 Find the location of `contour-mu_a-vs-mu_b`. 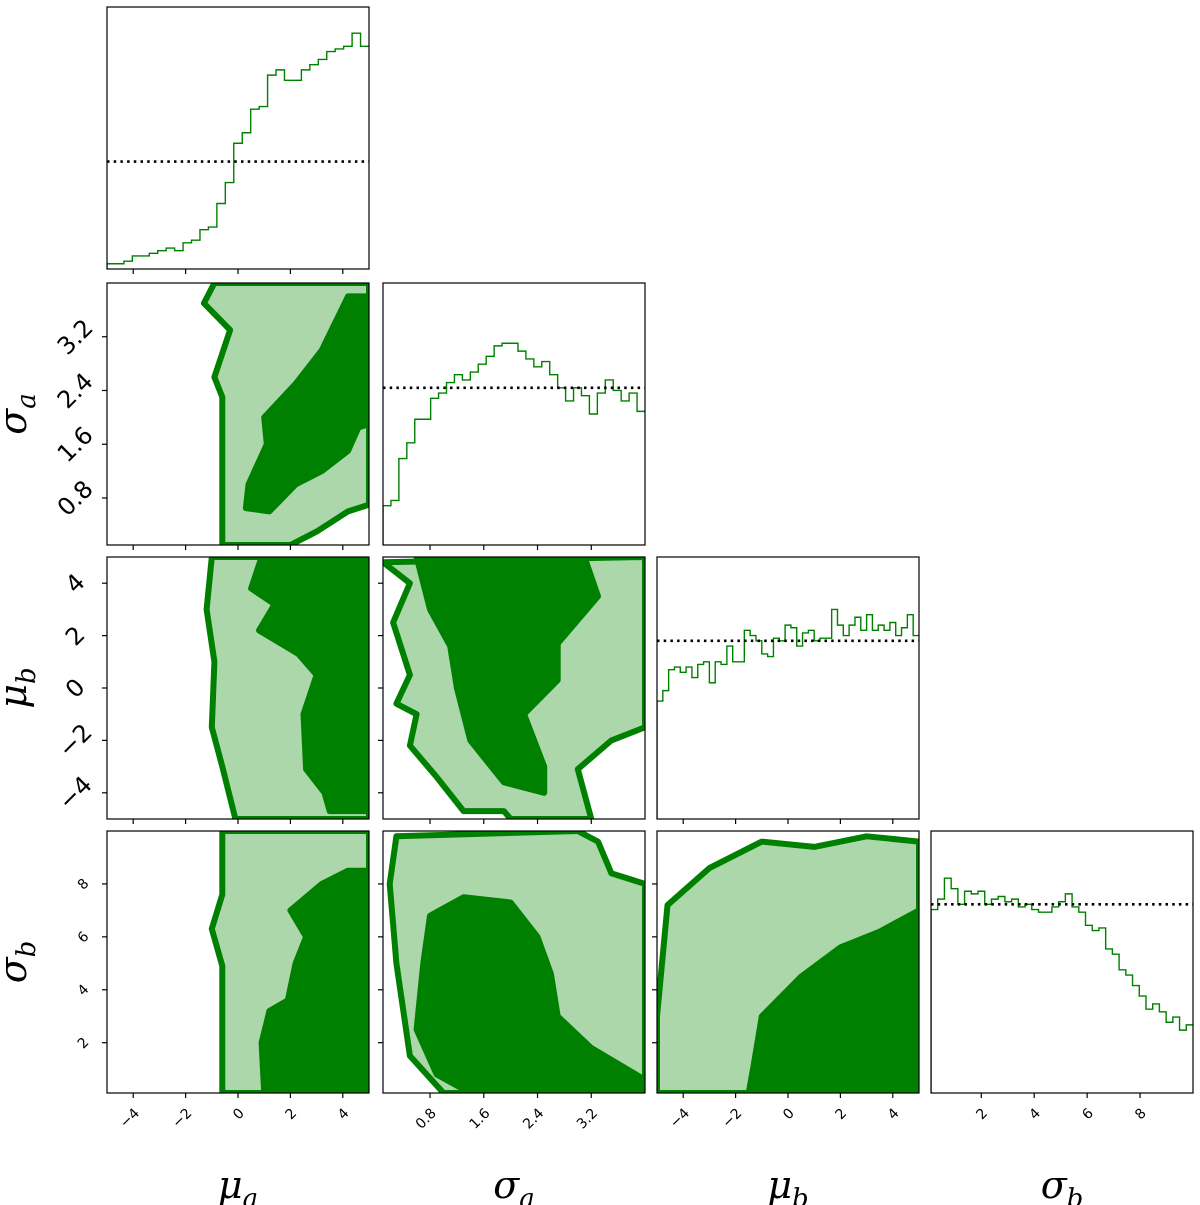

contour-mu_a-vs-mu_b is located at coordinates (286, 688).